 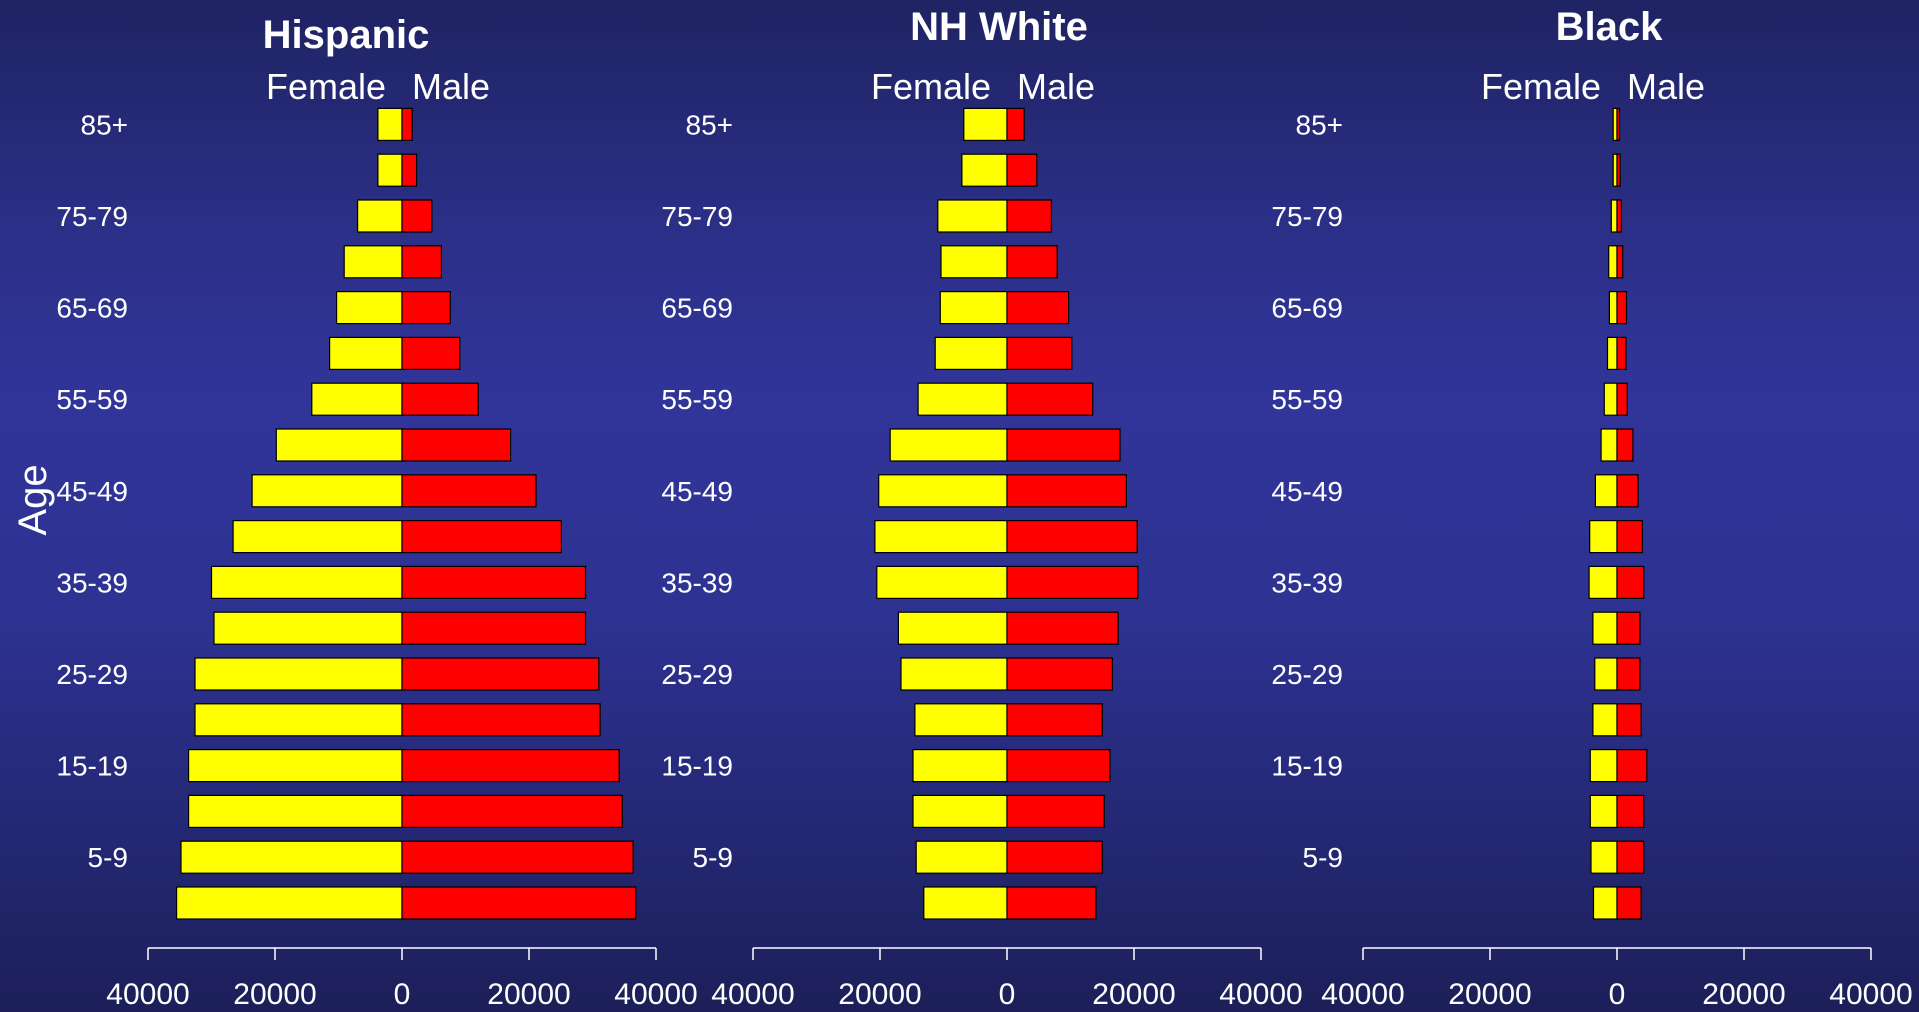 I want to click on panel-1-age-label-75-79: 75-79, so click(x=92, y=216).